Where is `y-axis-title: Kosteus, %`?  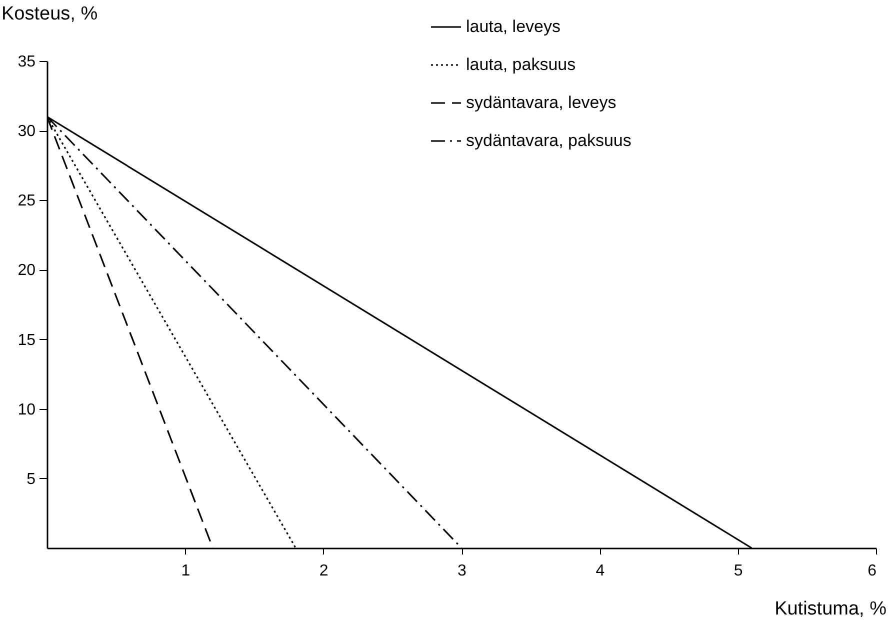 y-axis-title: Kosteus, % is located at coordinates (50, 14).